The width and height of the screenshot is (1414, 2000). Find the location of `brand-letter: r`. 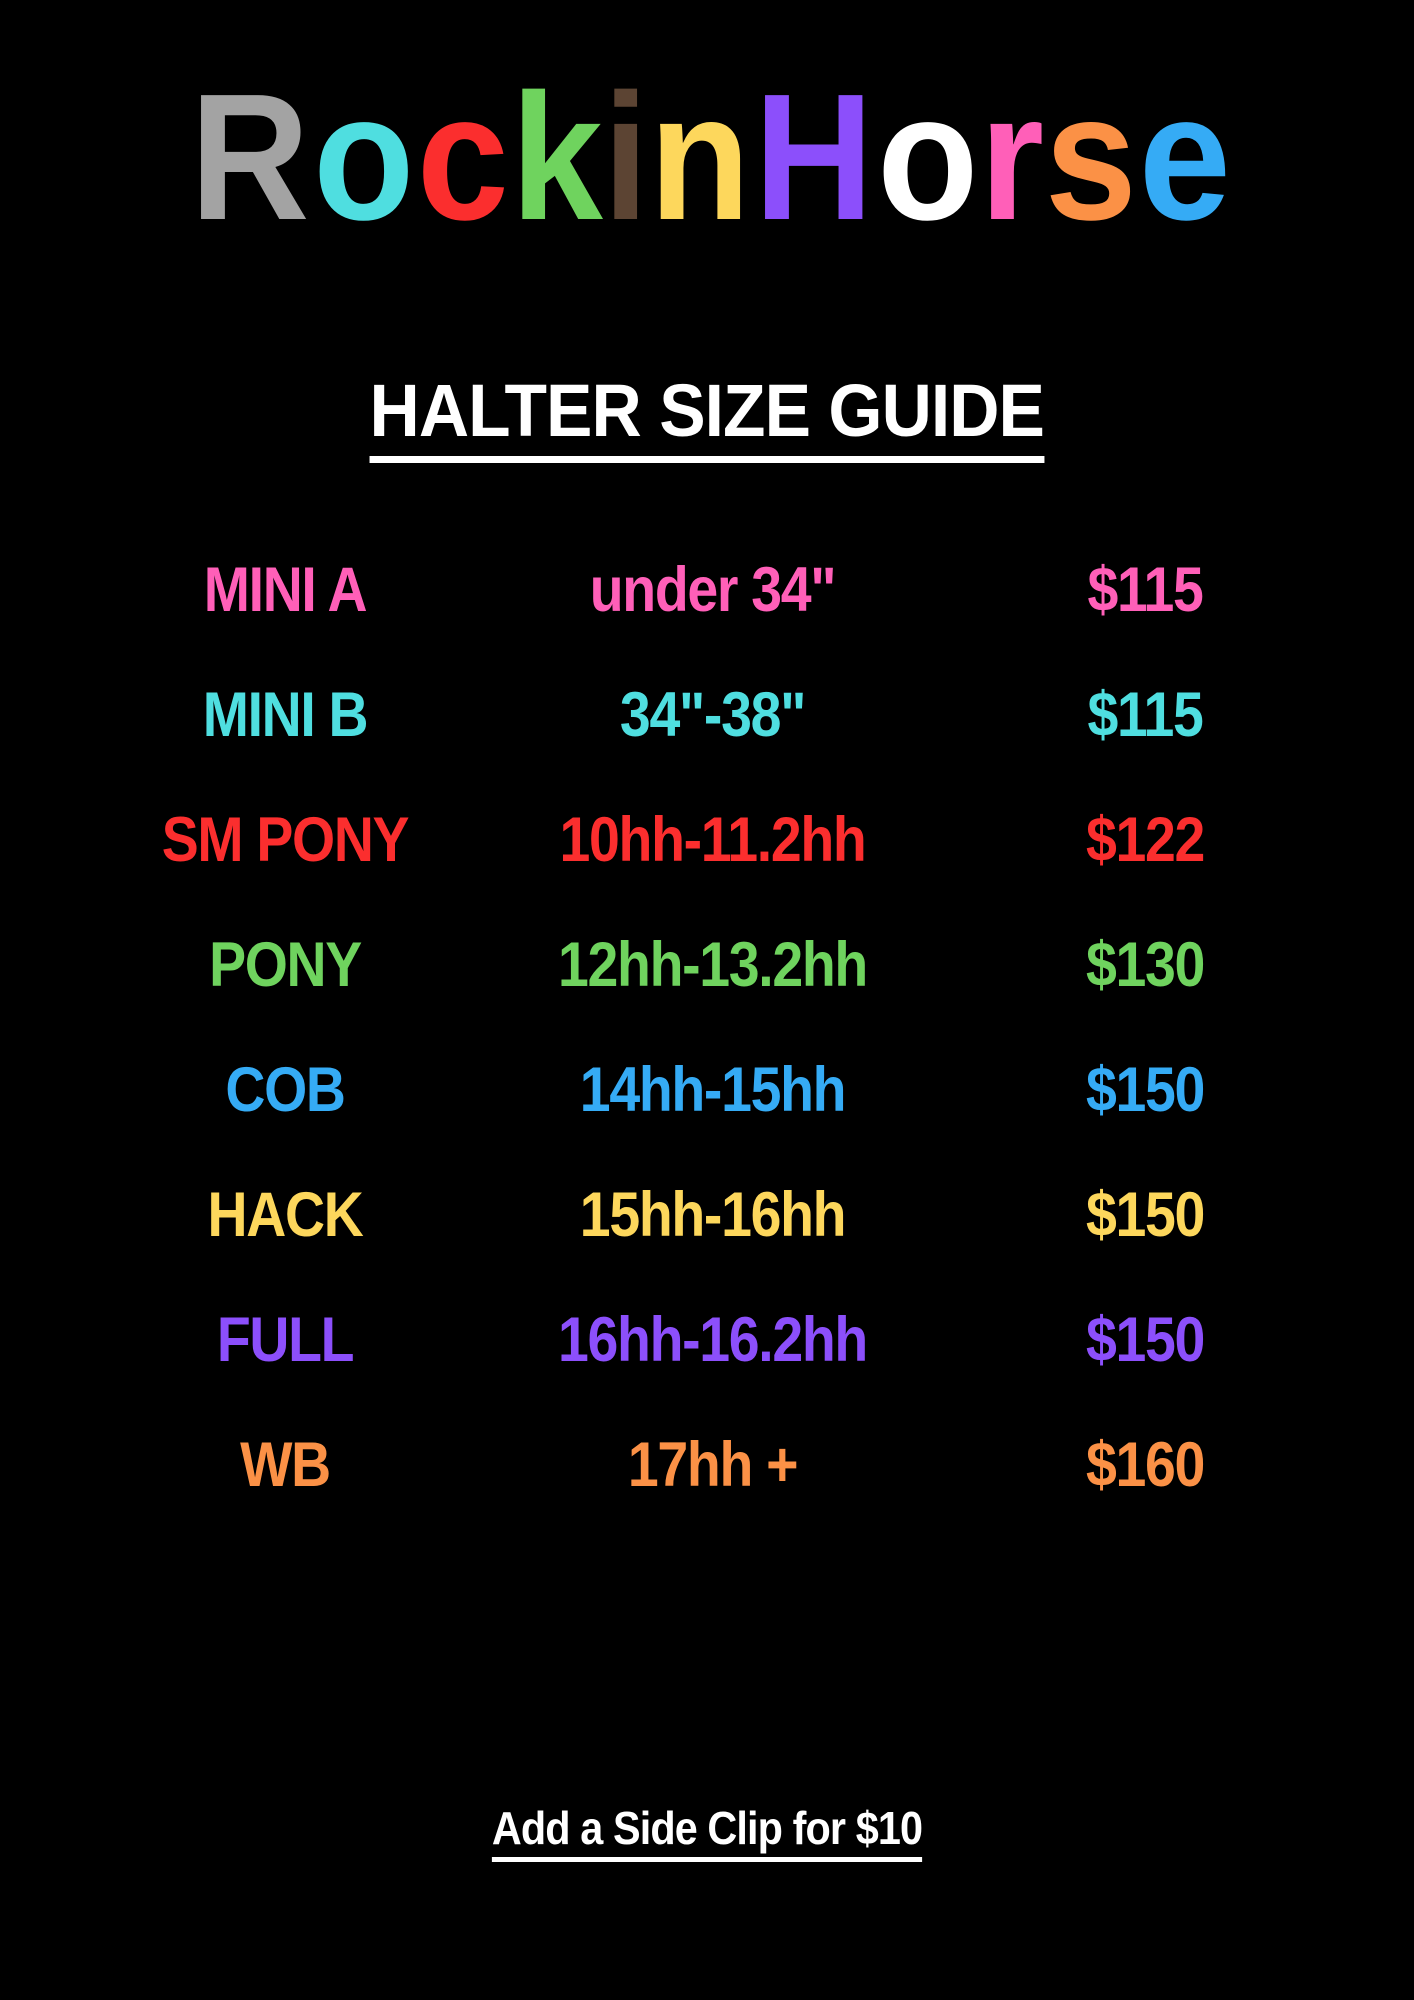

brand-letter: r is located at coordinates (1011, 157).